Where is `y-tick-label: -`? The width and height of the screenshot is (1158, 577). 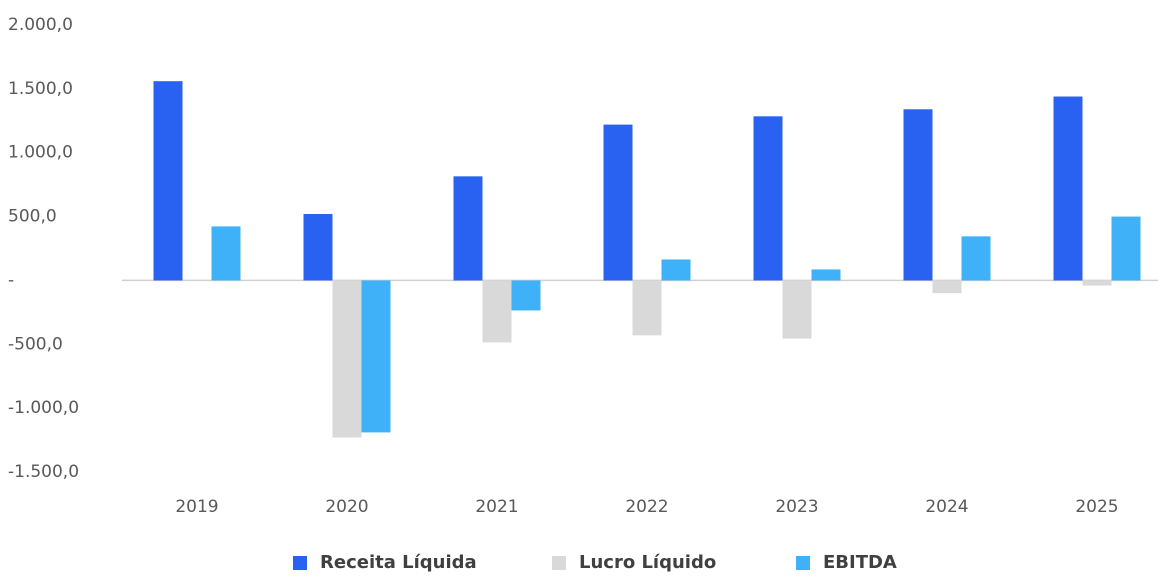 y-tick-label: - is located at coordinates (11, 280).